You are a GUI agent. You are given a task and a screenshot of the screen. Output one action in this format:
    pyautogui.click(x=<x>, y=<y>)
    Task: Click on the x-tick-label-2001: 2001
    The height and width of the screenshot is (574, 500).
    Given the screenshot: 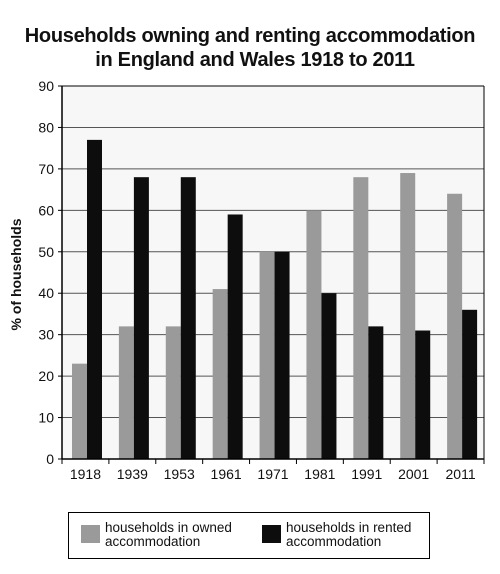 What is the action you would take?
    pyautogui.click(x=413, y=474)
    